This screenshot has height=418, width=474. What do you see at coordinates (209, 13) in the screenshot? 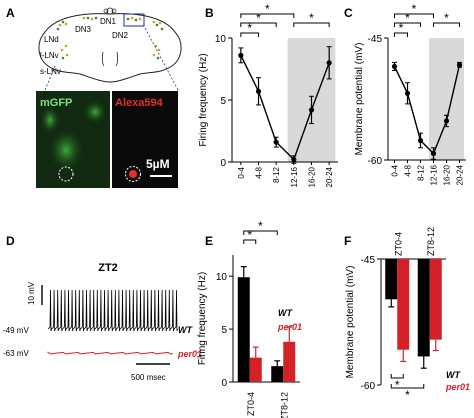
I see `panel-letter-b: B` at bounding box center [209, 13].